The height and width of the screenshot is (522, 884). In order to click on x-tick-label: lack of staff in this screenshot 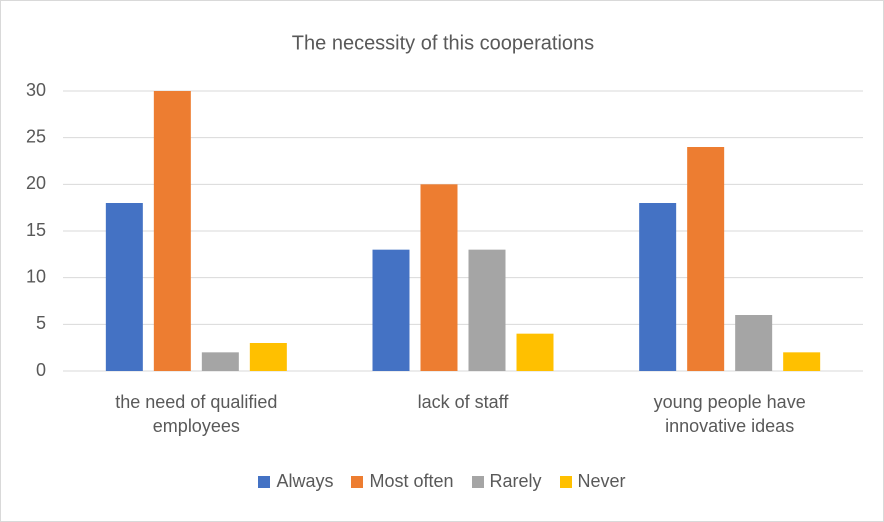, I will do `click(463, 402)`.